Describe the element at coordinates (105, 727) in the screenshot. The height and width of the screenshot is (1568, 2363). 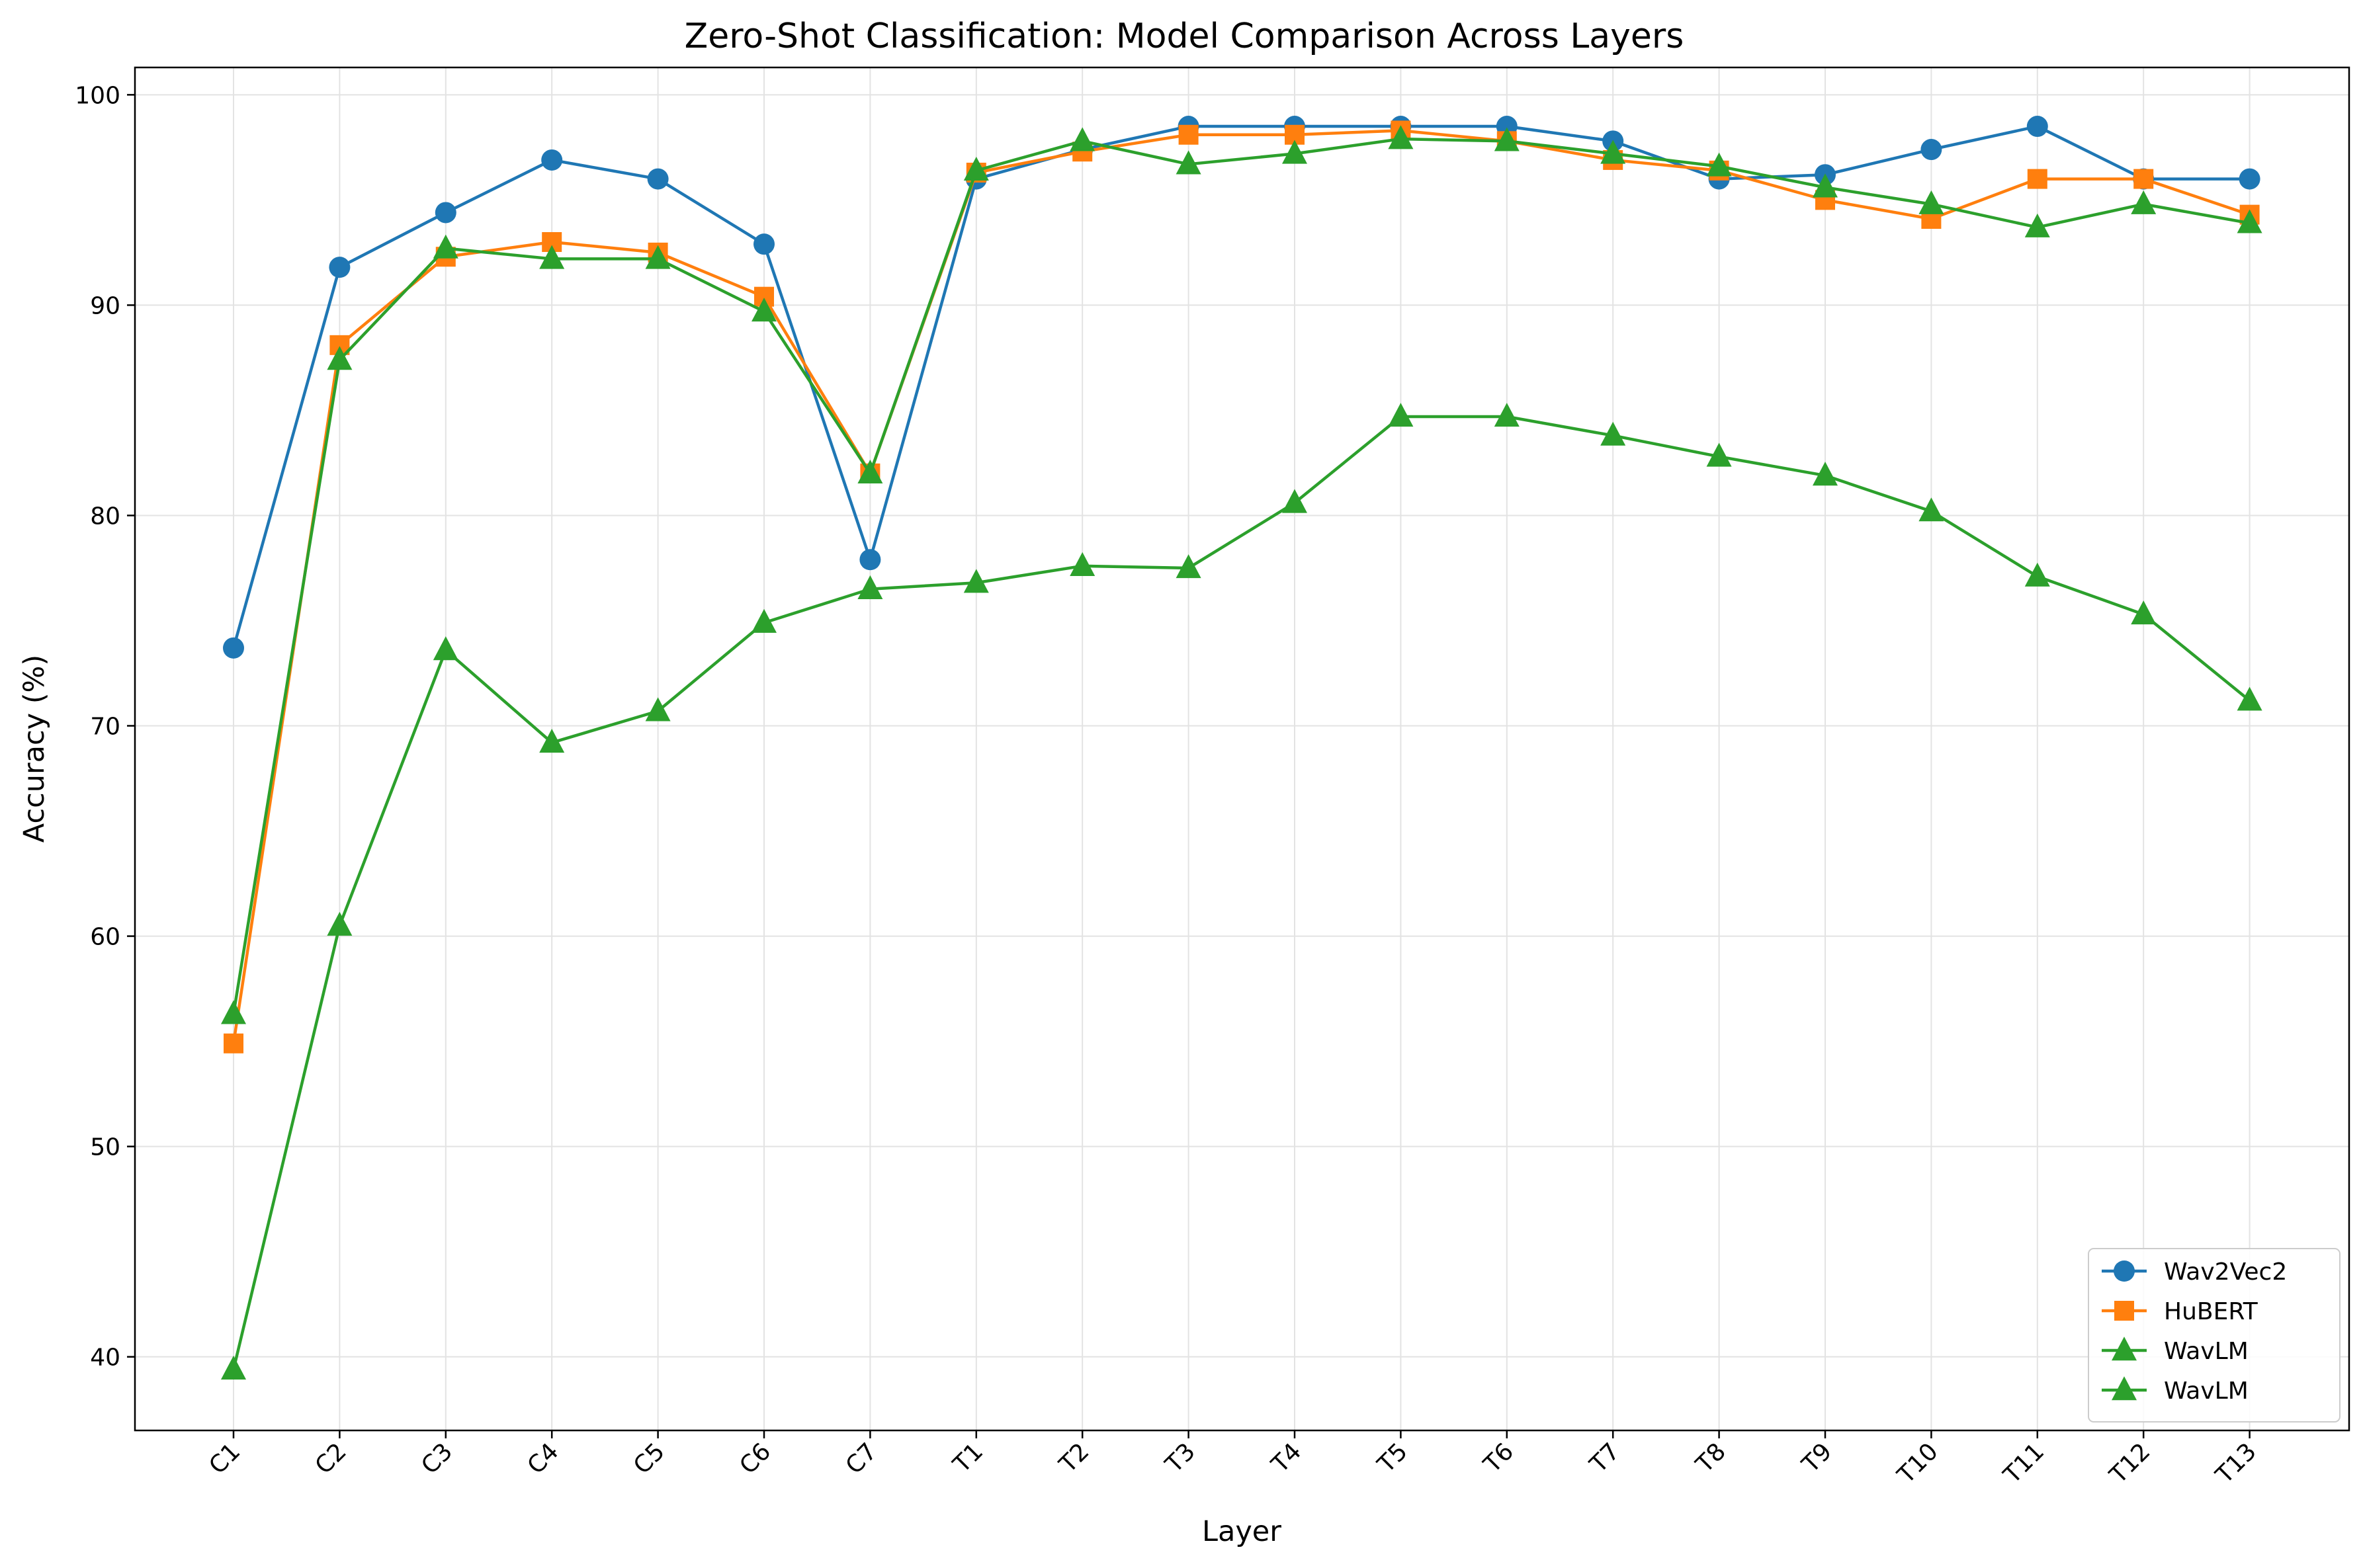
I see `y-tick-label: 70` at that location.